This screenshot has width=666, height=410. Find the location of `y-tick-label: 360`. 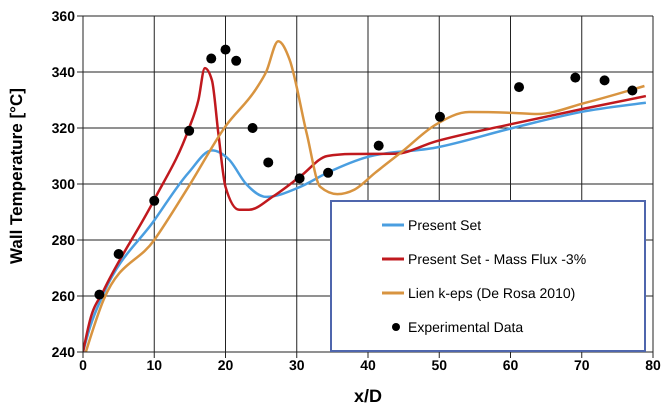

y-tick-label: 360 is located at coordinates (64, 16).